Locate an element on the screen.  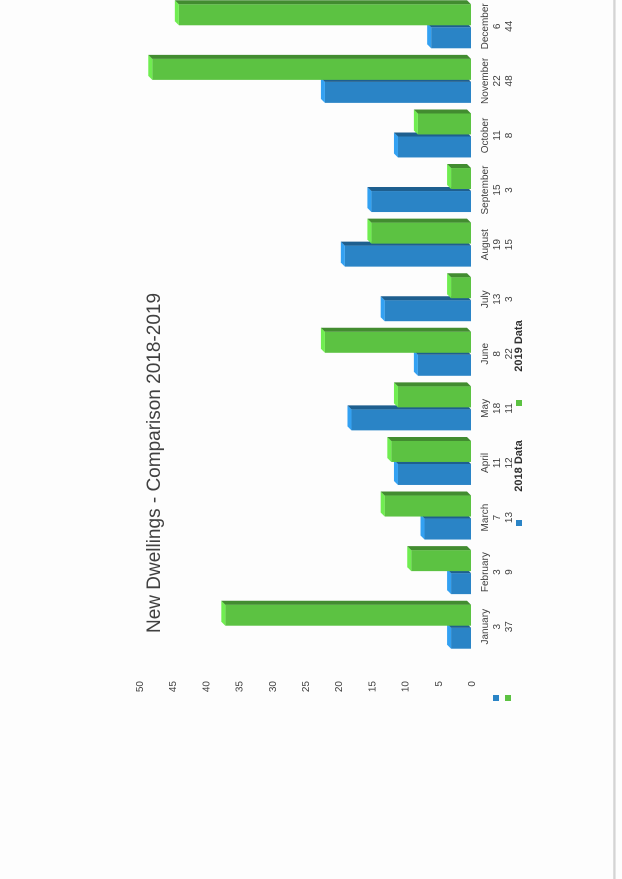
legend-label: 2018 Data is located at coordinates (519, 465).